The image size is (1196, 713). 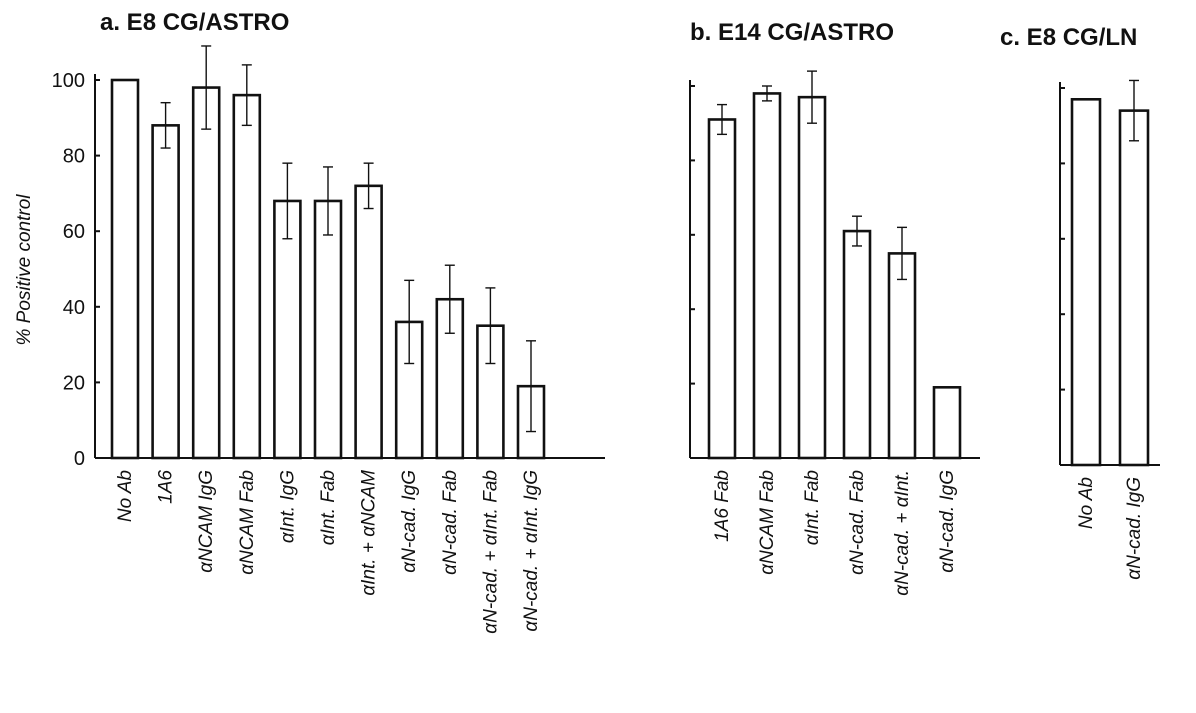 What do you see at coordinates (369, 533) in the screenshot?
I see `x-tick-label: αInt. + αNCAM` at bounding box center [369, 533].